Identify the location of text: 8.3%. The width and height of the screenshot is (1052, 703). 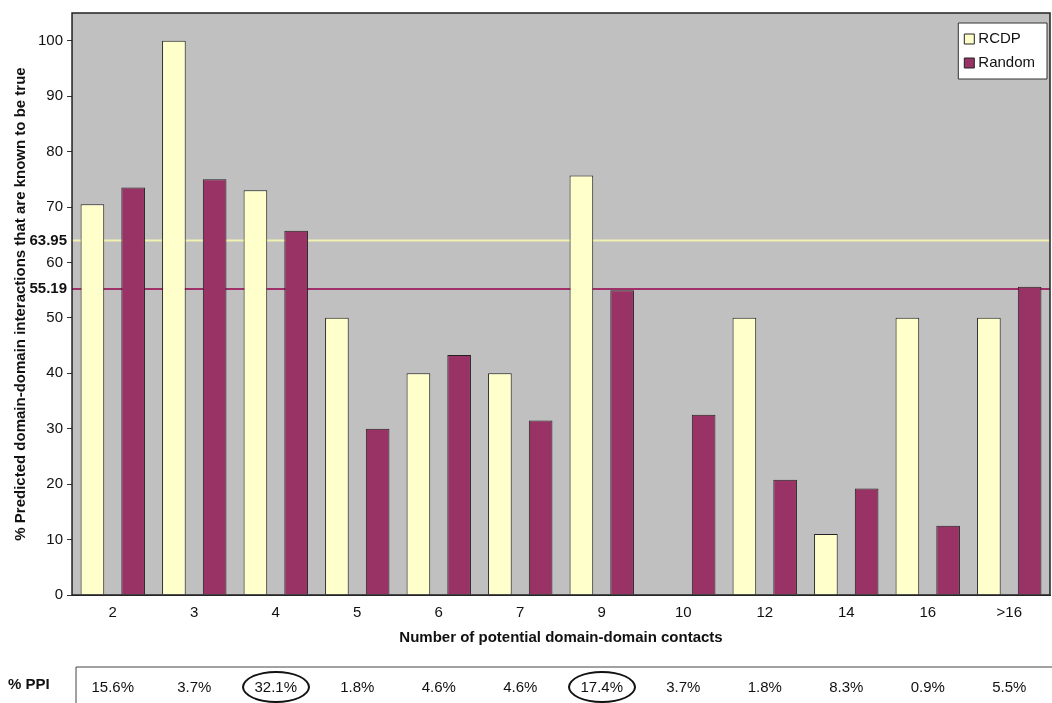
(846, 687).